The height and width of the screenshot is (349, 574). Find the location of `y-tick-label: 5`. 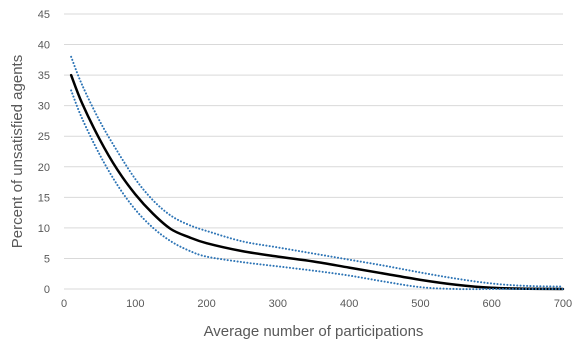

y-tick-label: 5 is located at coordinates (47, 259).